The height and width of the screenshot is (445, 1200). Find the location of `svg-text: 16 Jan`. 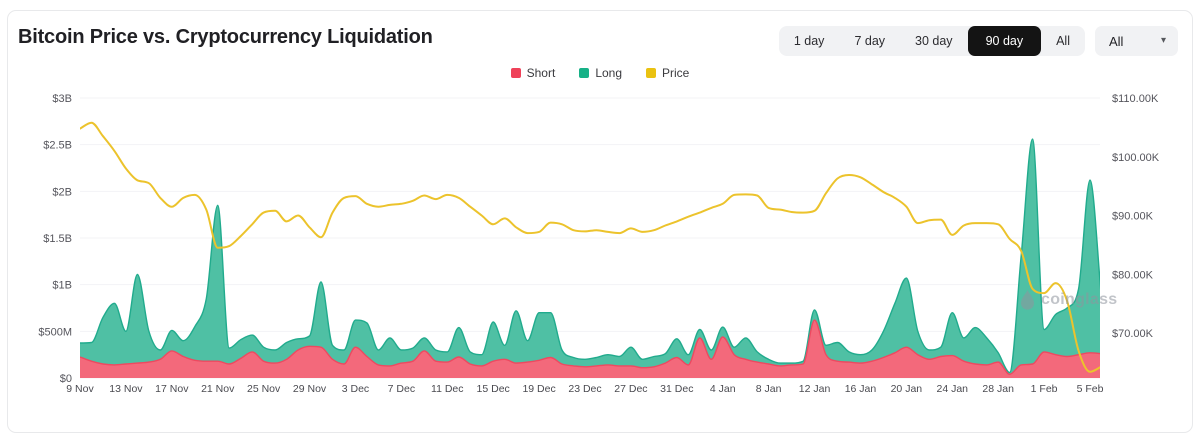

svg-text: 16 Jan is located at coordinates (861, 389).